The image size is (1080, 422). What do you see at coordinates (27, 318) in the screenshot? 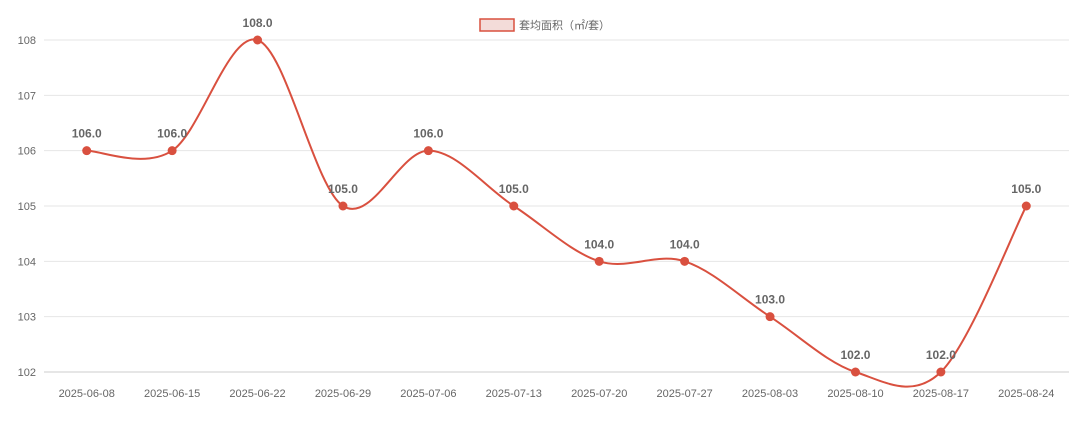
I see `y-tick-label: 103` at bounding box center [27, 318].